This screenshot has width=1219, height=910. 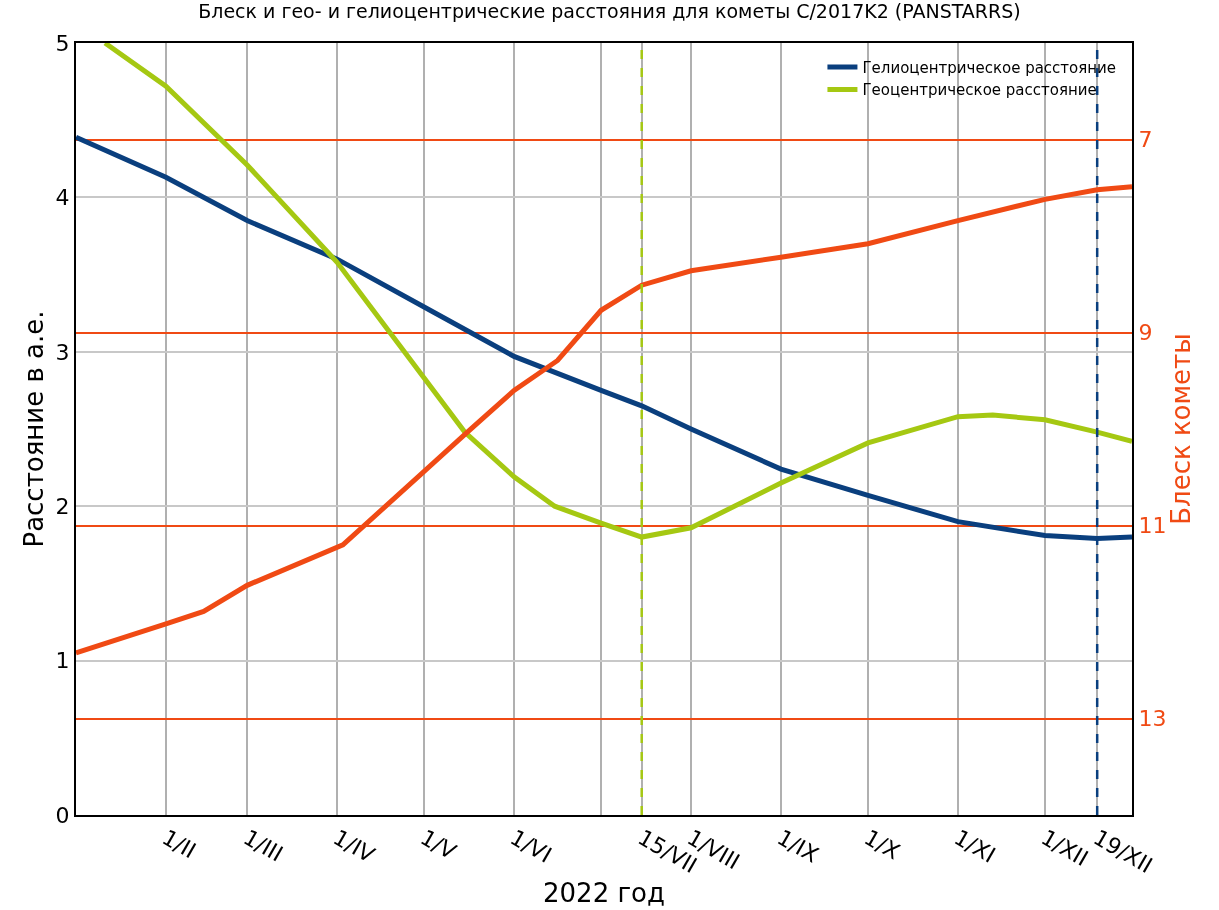 What do you see at coordinates (531, 846) in the screenshot?
I see `x-tick-label: 1/VI` at bounding box center [531, 846].